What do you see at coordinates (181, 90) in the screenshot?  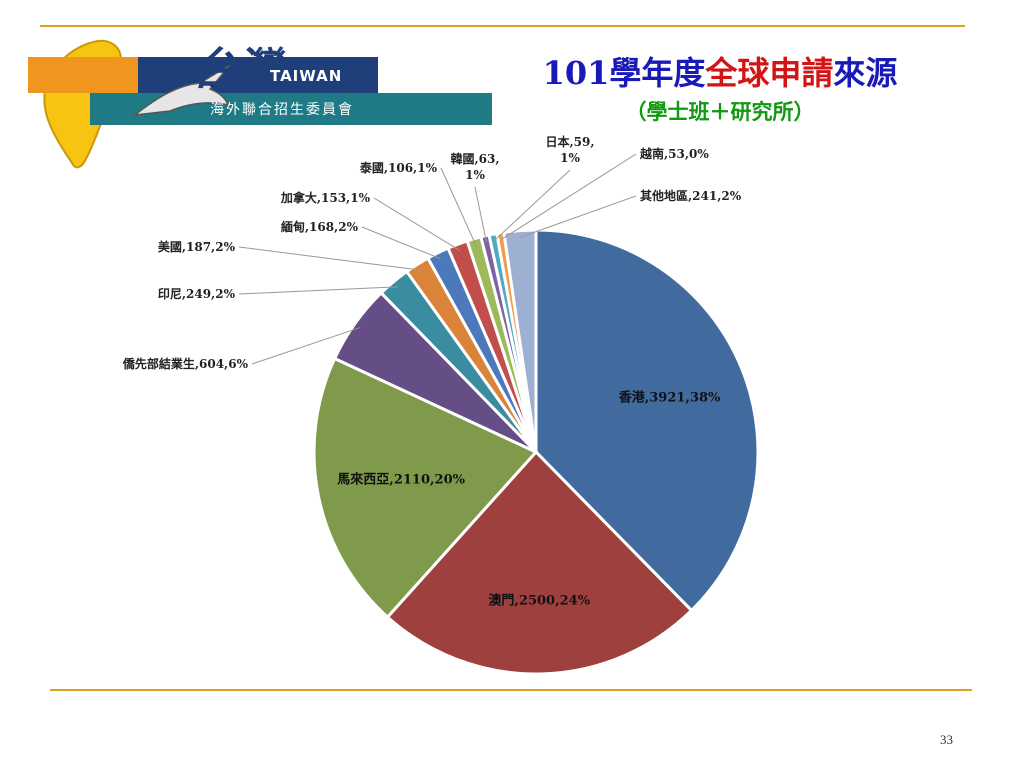 I see `bird-icon` at bounding box center [181, 90].